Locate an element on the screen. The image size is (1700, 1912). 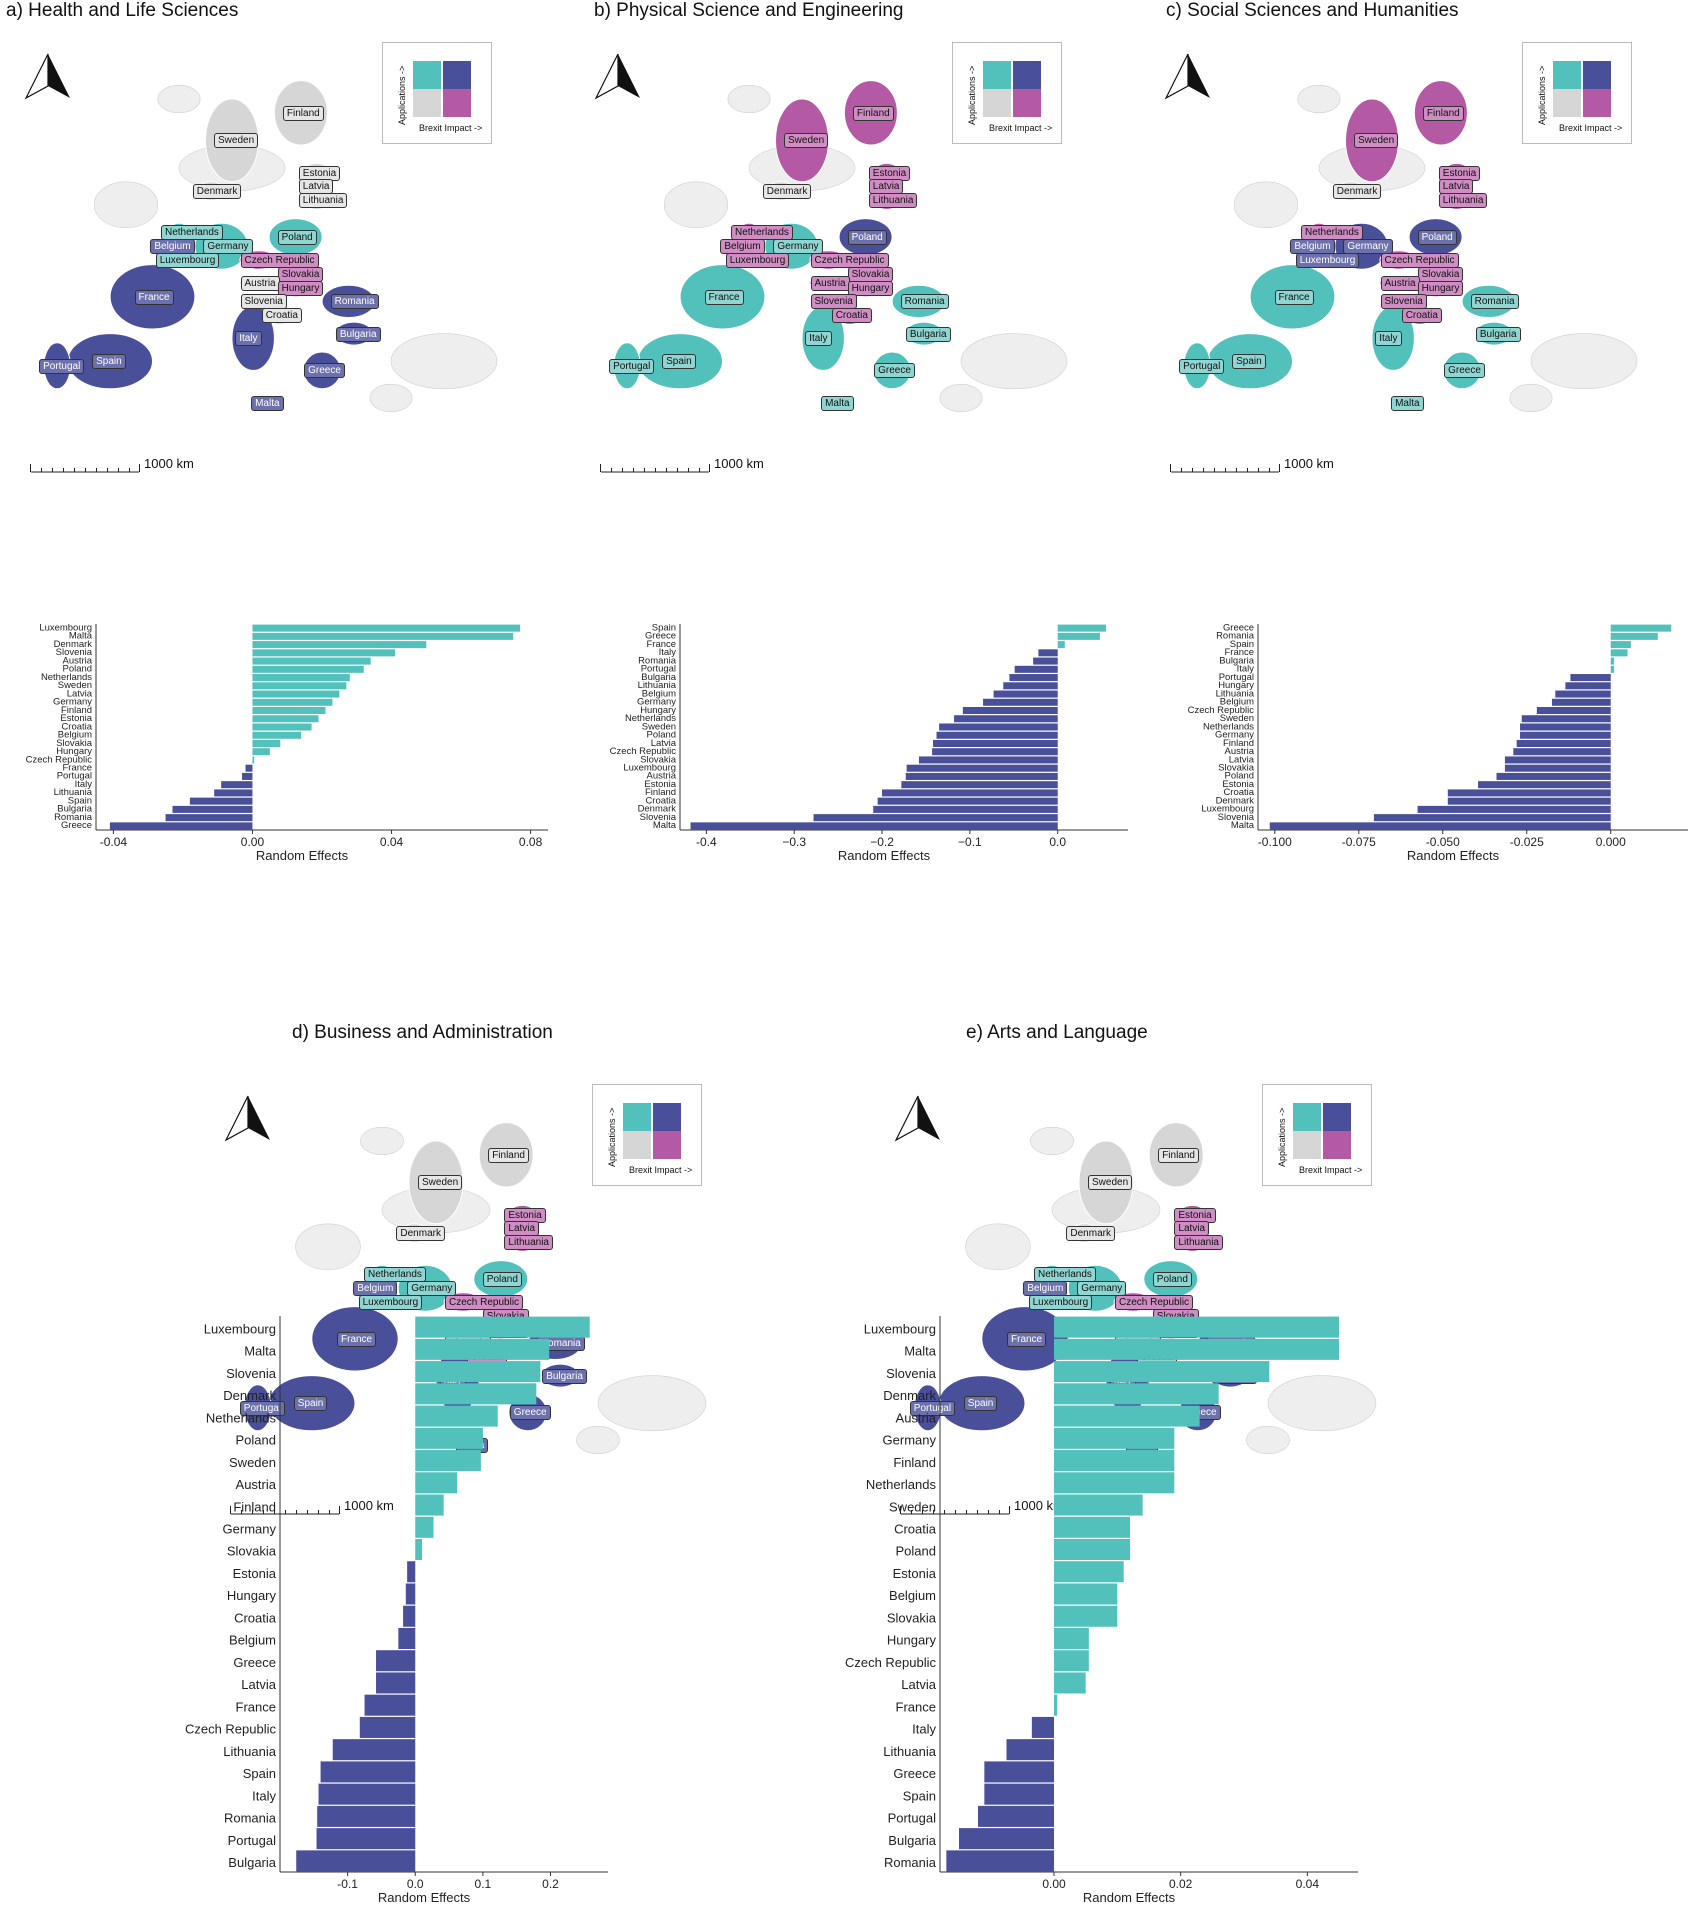
x-axis-label: Random Effects is located at coordinates (884, 855).